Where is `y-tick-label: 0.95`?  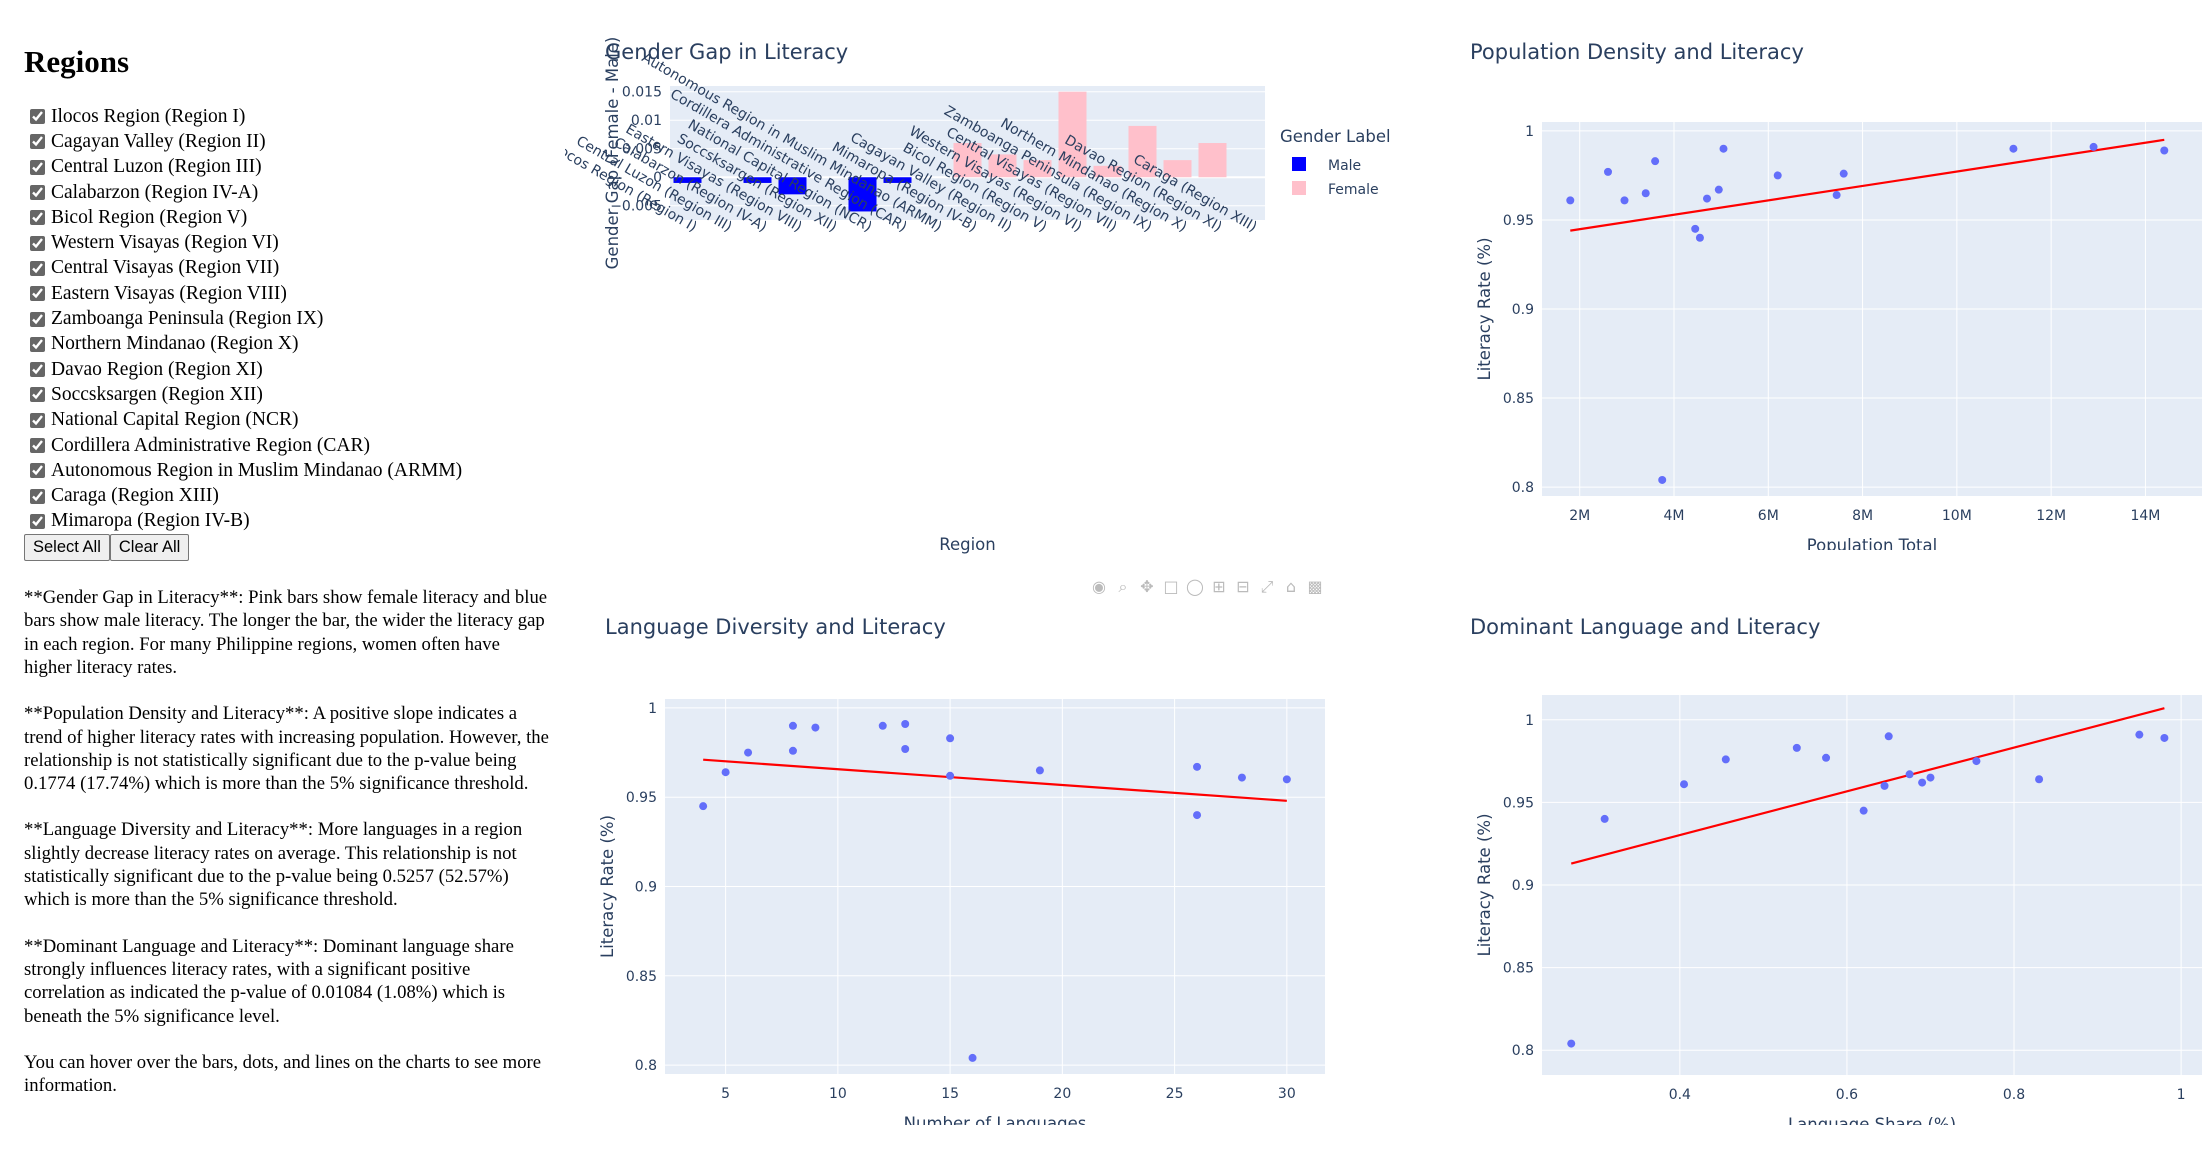 y-tick-label: 0.95 is located at coordinates (1518, 803).